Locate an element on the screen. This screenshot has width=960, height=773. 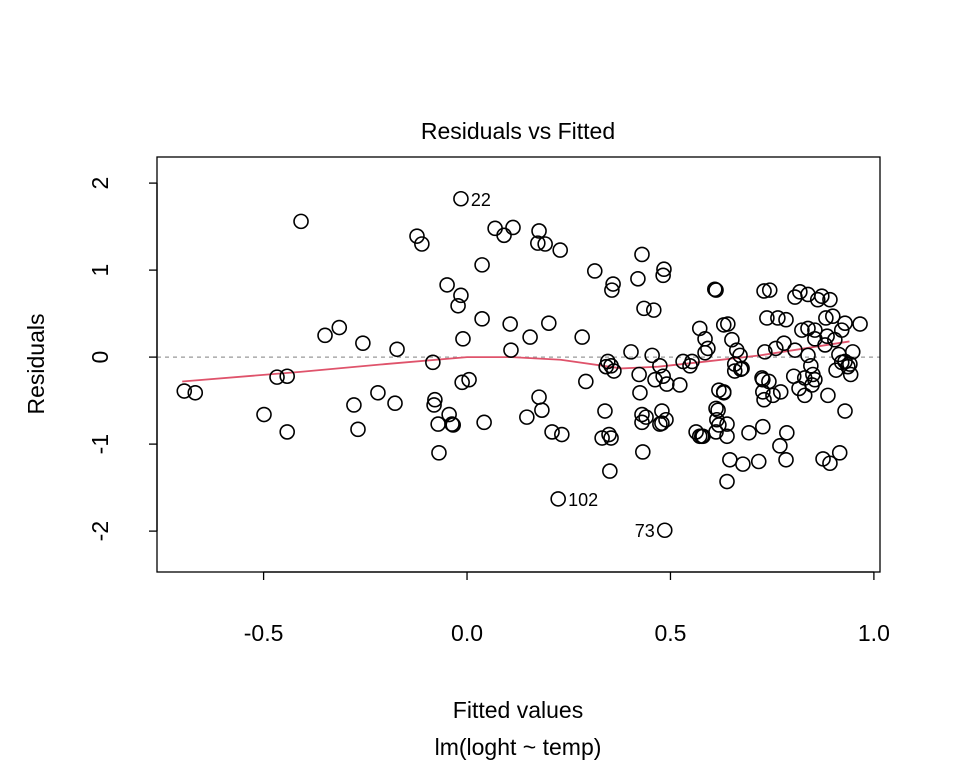
outlier-label: 22 is located at coordinates (481, 200).